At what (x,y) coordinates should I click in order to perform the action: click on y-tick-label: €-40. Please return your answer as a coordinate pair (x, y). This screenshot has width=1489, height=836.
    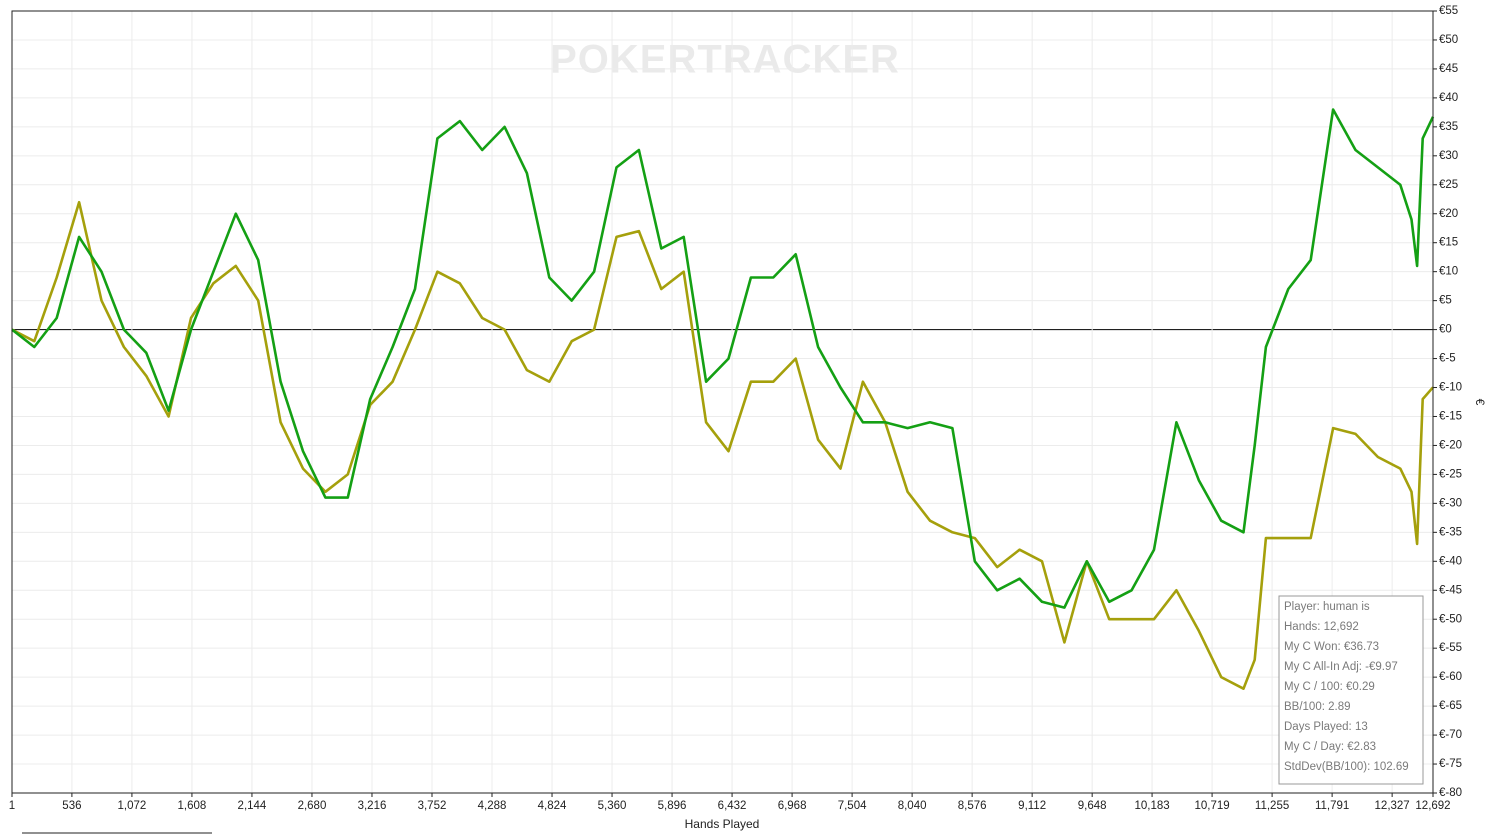
    Looking at the image, I should click on (1450, 561).